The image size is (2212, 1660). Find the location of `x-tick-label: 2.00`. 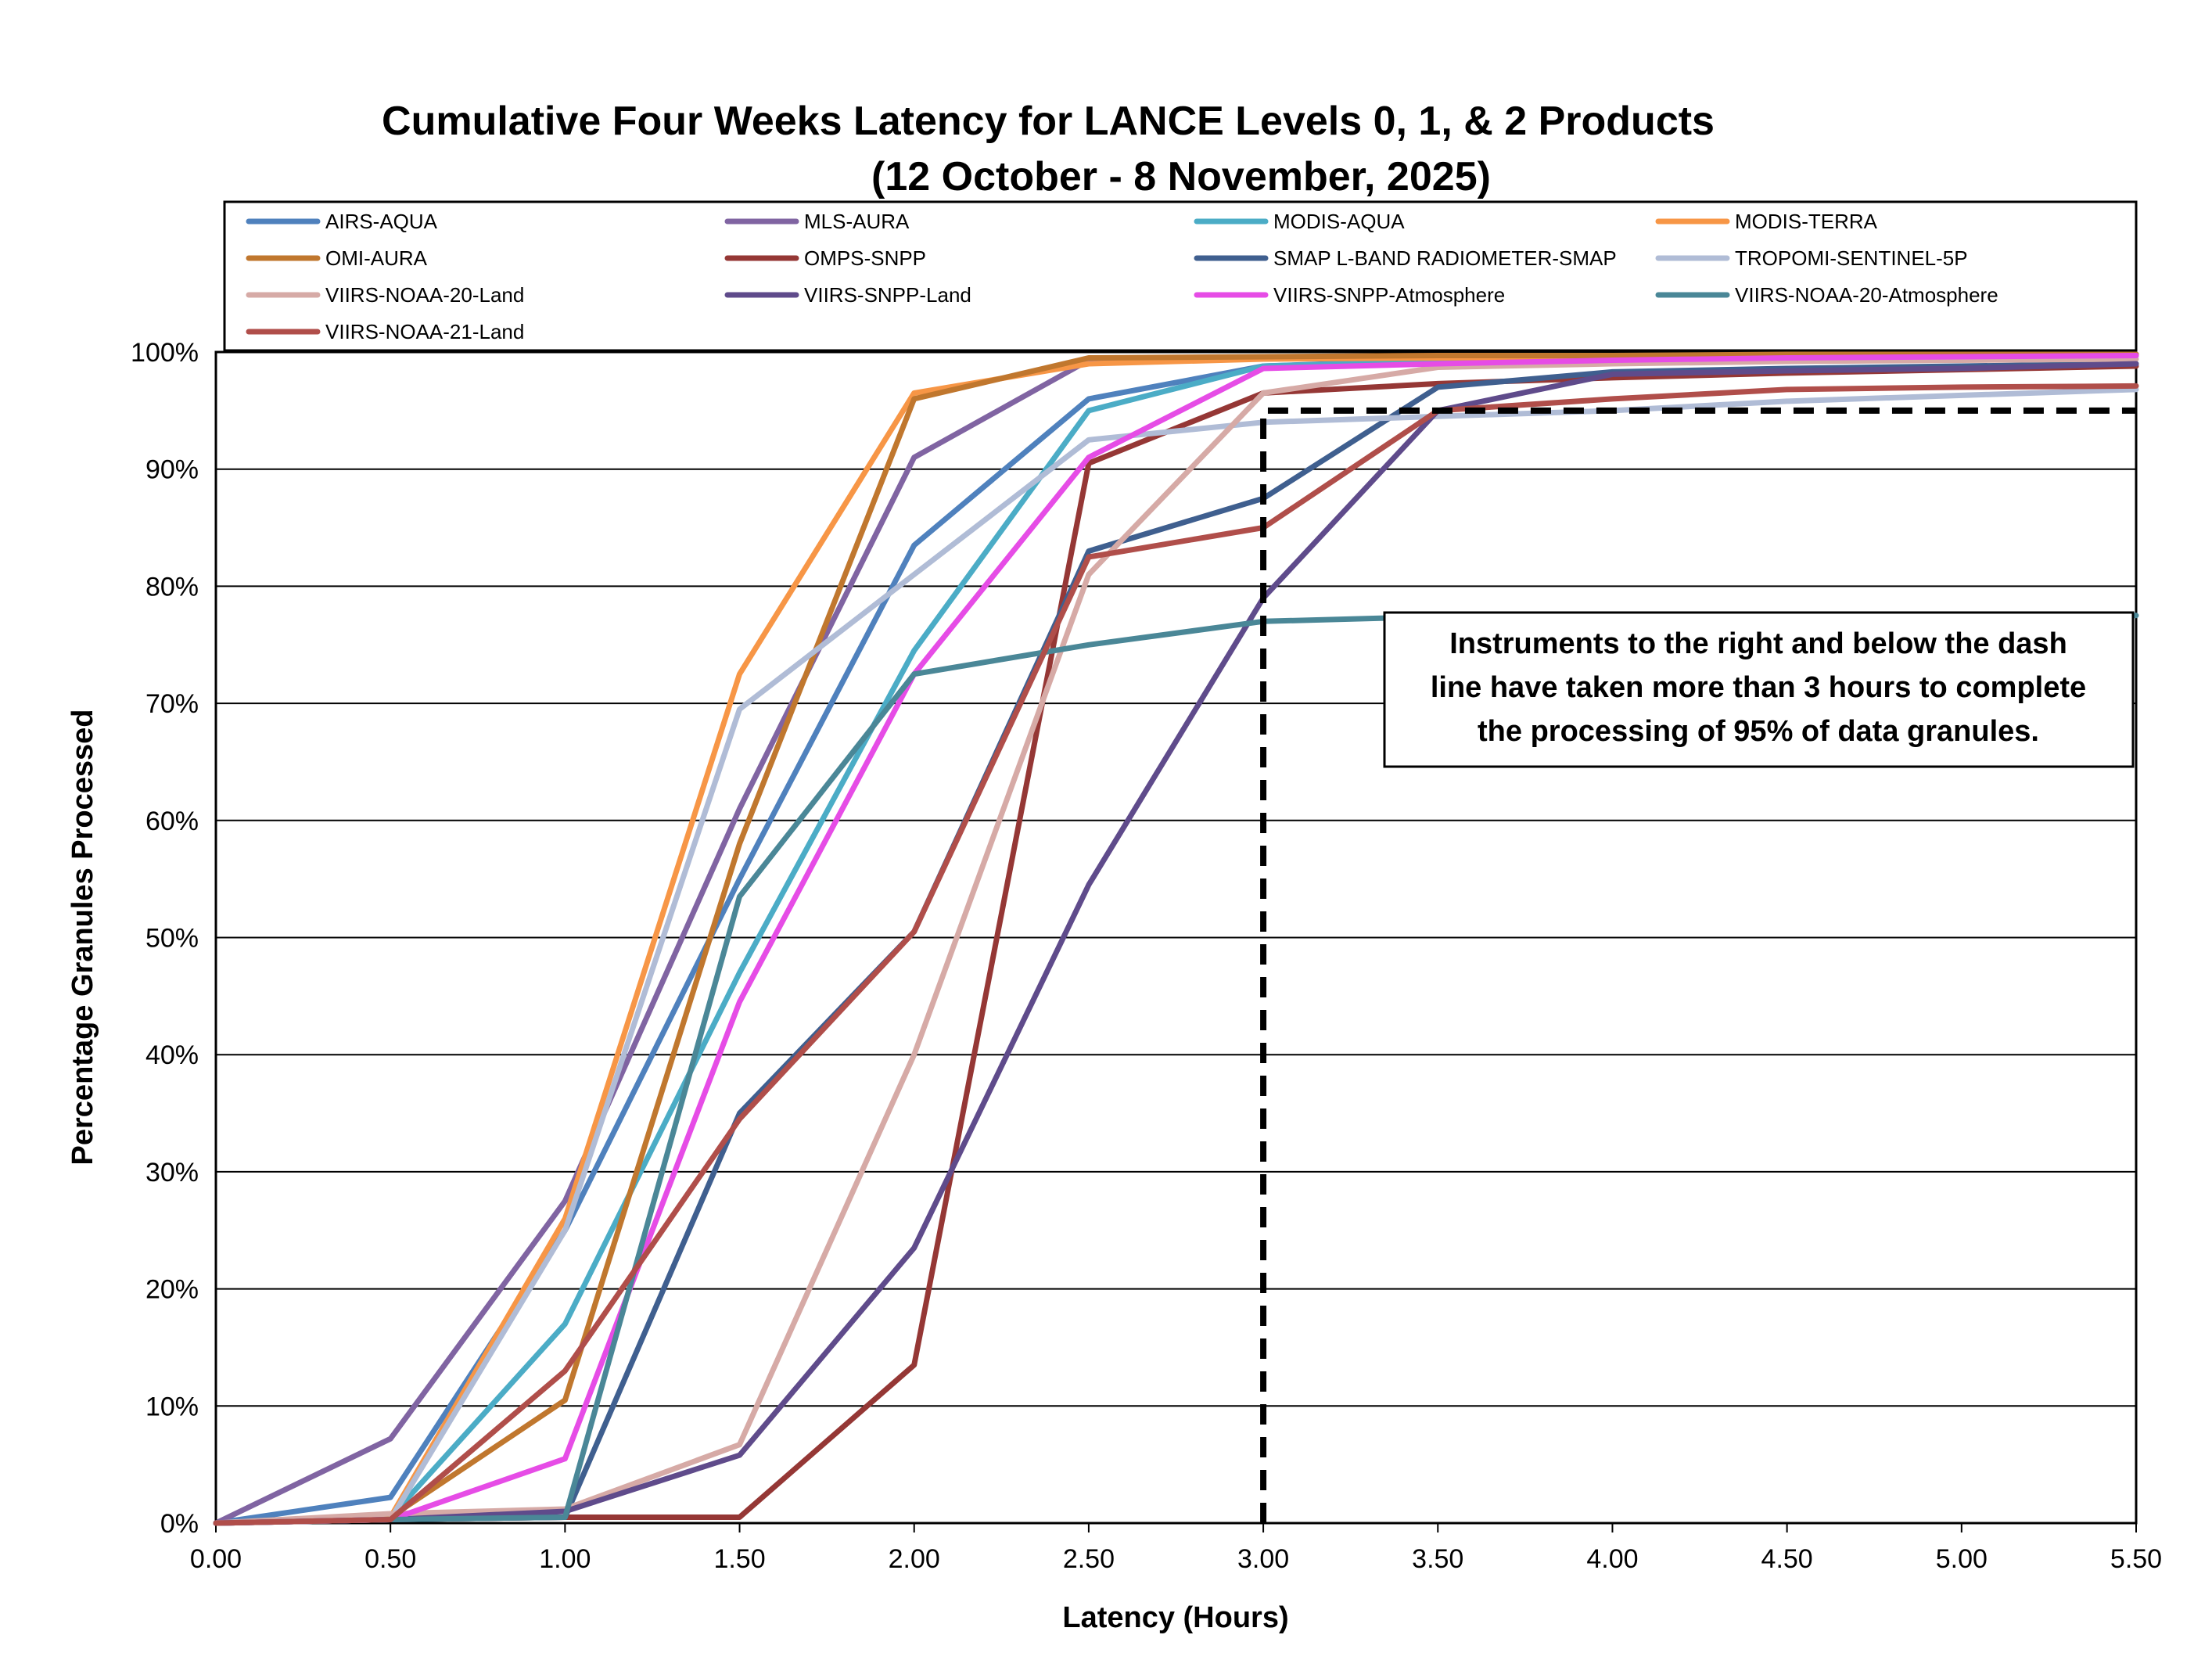

x-tick-label: 2.00 is located at coordinates (914, 1559).